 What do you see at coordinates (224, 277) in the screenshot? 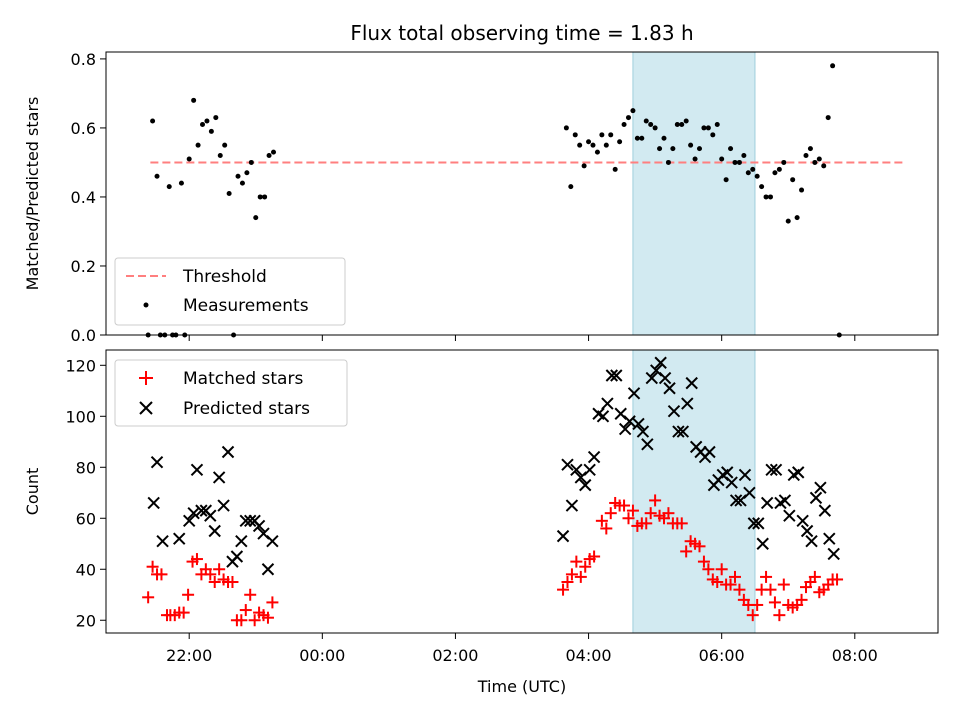
I see `legend-threshold-label: Threshold` at bounding box center [224, 277].